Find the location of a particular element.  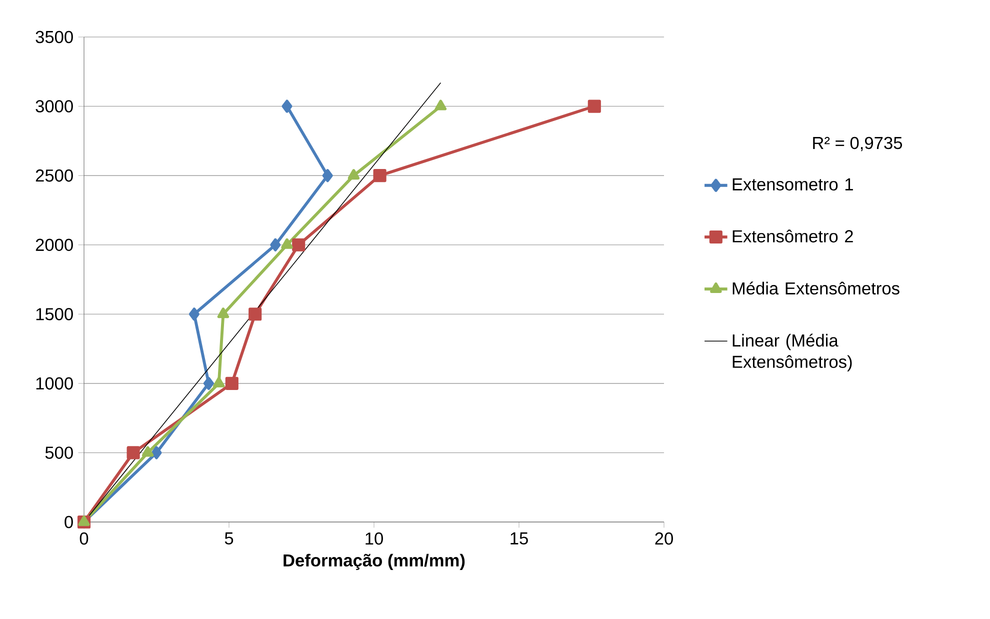

legend-label: Extensometro 1 is located at coordinates (792, 184).